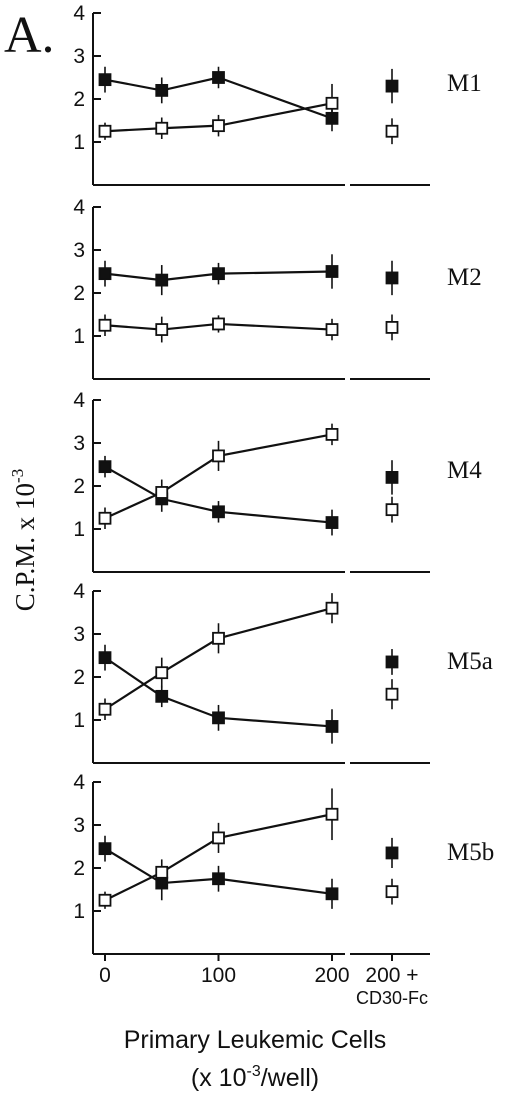  I want to click on x-axis-units-suffix: /well), so click(290, 1078).